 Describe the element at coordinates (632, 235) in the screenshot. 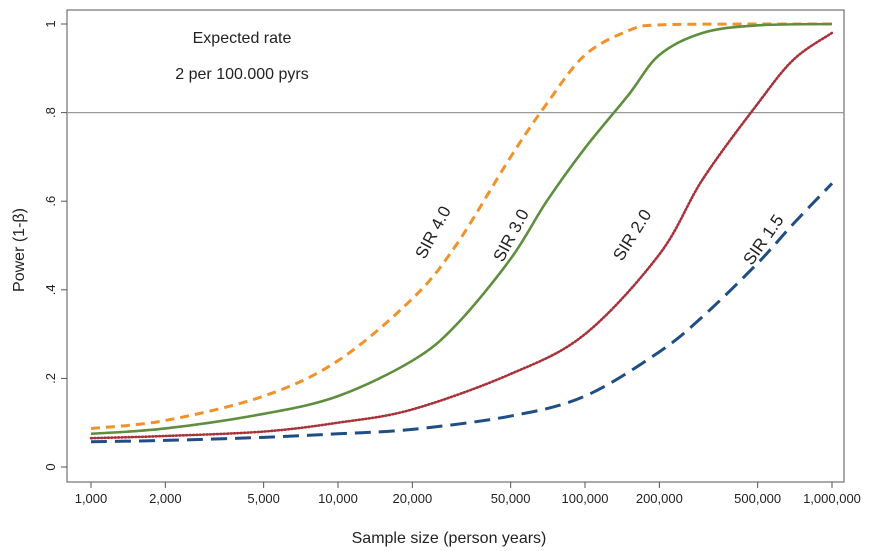

I see `series-label-sir-2: SIR 2.0` at that location.